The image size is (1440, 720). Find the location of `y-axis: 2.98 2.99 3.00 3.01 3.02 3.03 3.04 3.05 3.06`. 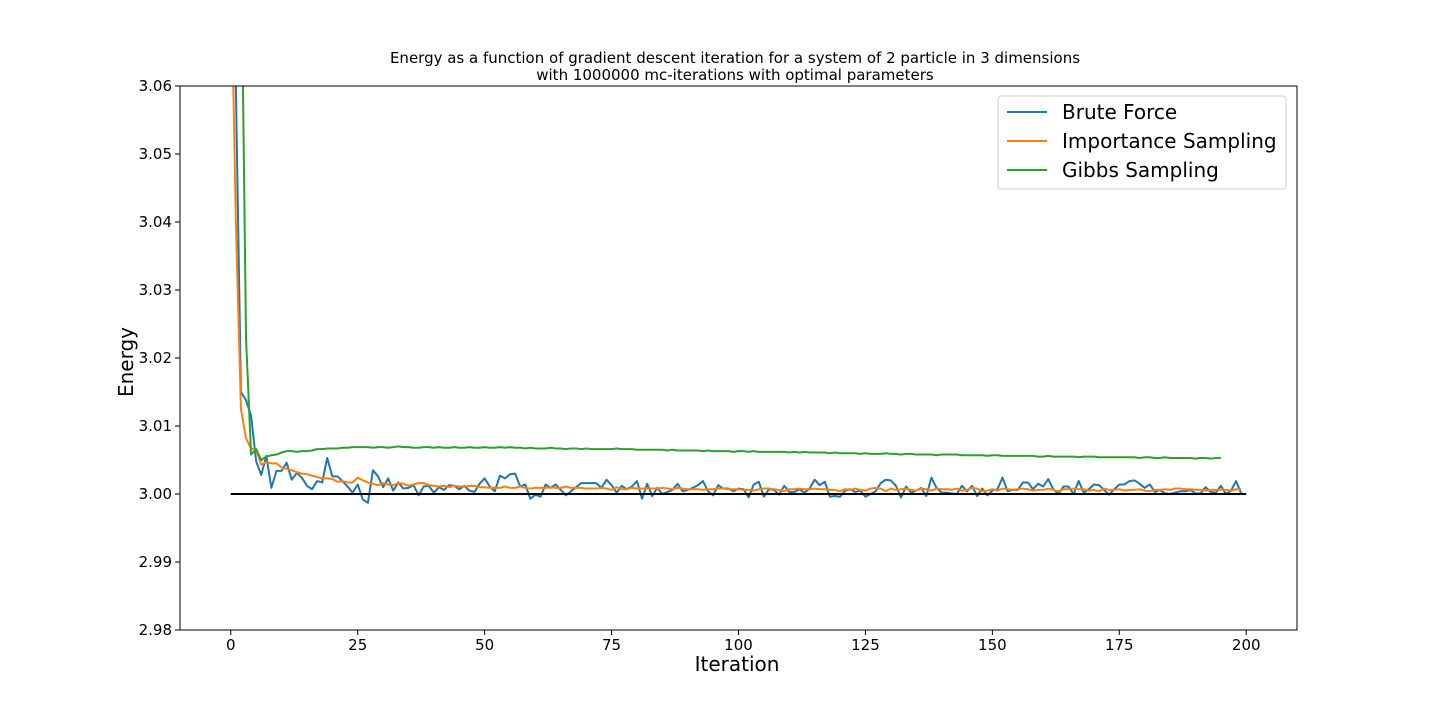

y-axis: 2.98 2.99 3.00 3.01 3.02 3.03 3.04 3.05 3.06 is located at coordinates (159, 358).